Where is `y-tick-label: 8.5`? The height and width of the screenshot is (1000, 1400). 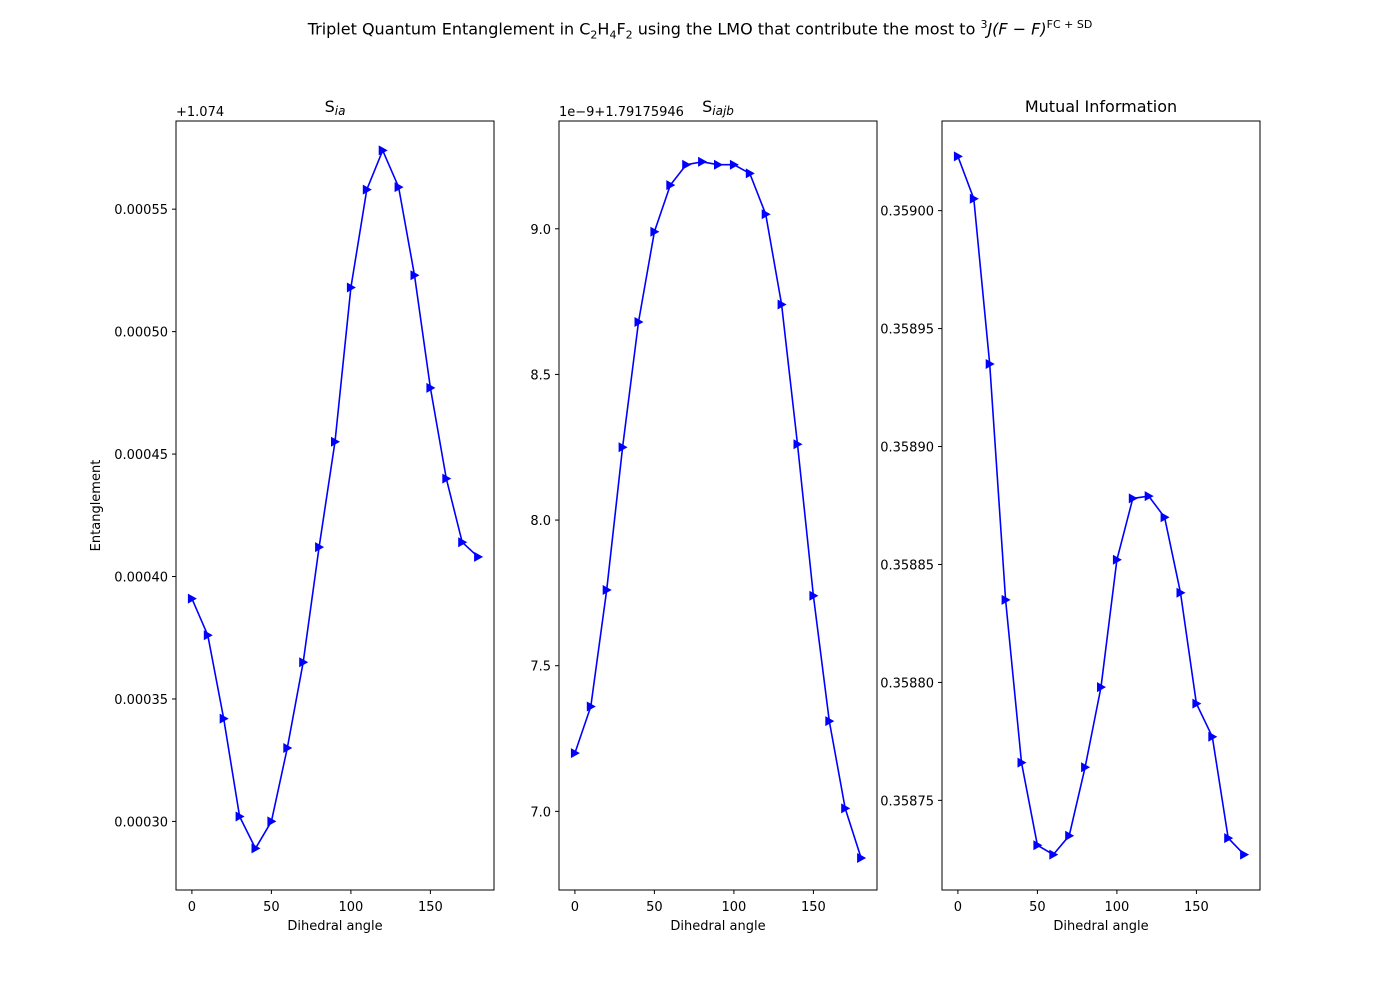 y-tick-label: 8.5 is located at coordinates (540, 375).